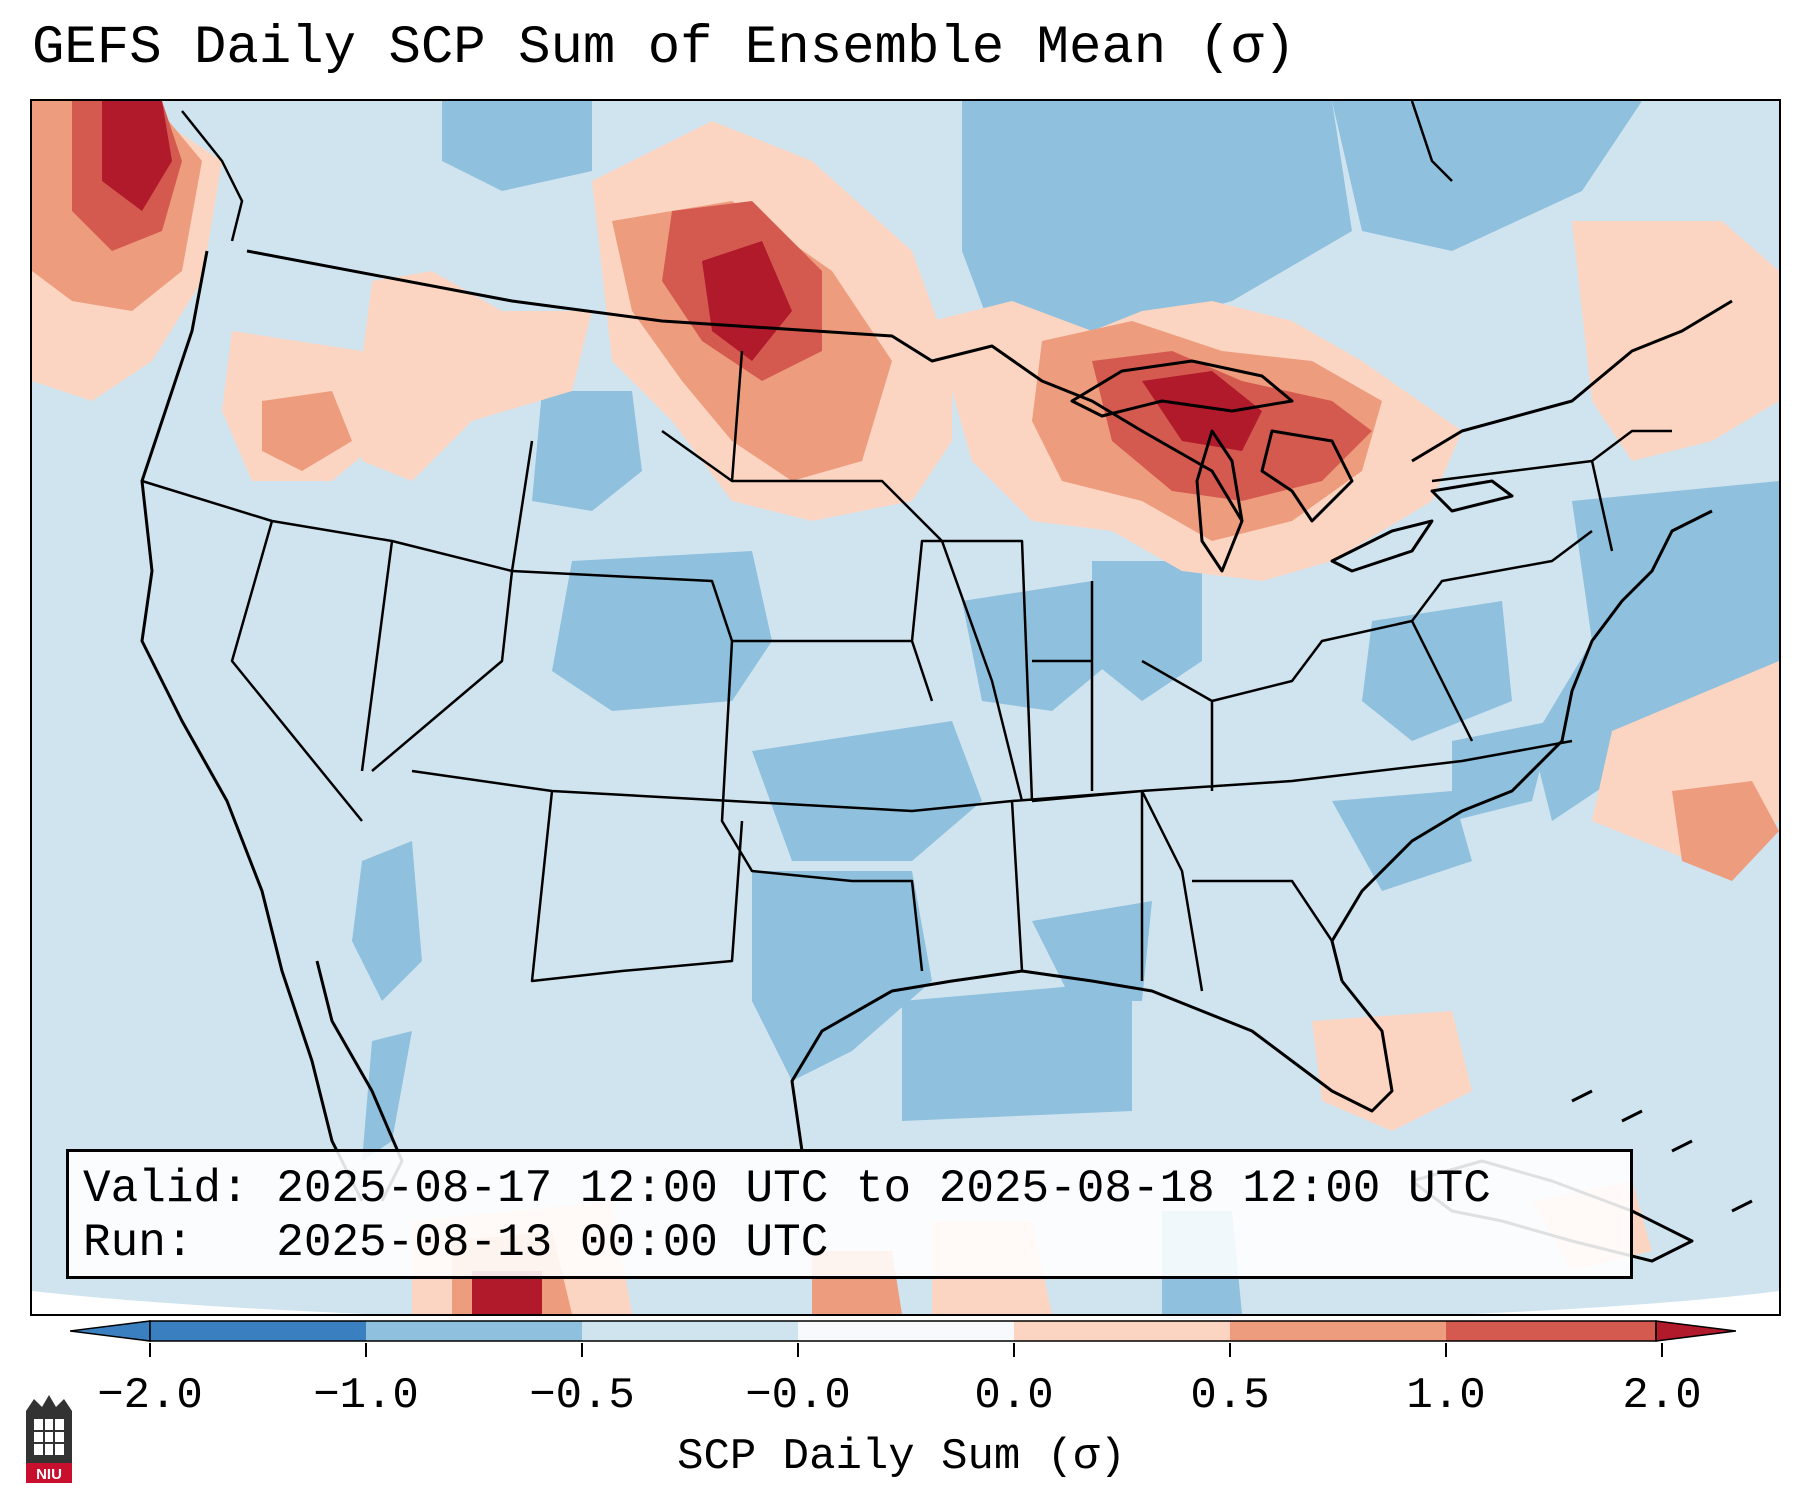 The height and width of the screenshot is (1506, 1803). I want to click on colorbar-outline, so click(903, 1331).